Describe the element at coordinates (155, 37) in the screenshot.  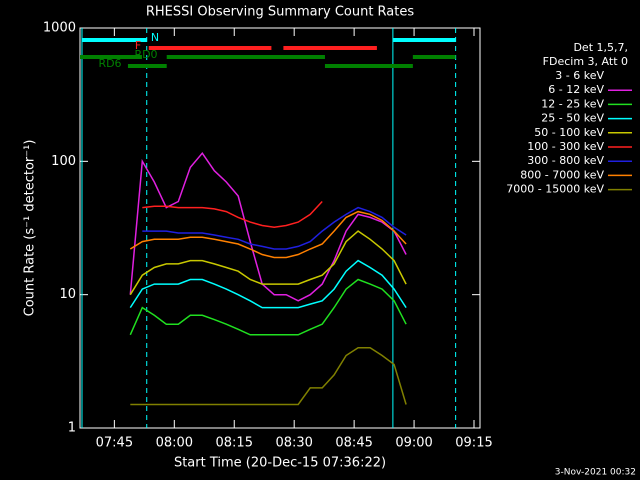
I see `flag-label: N` at that location.